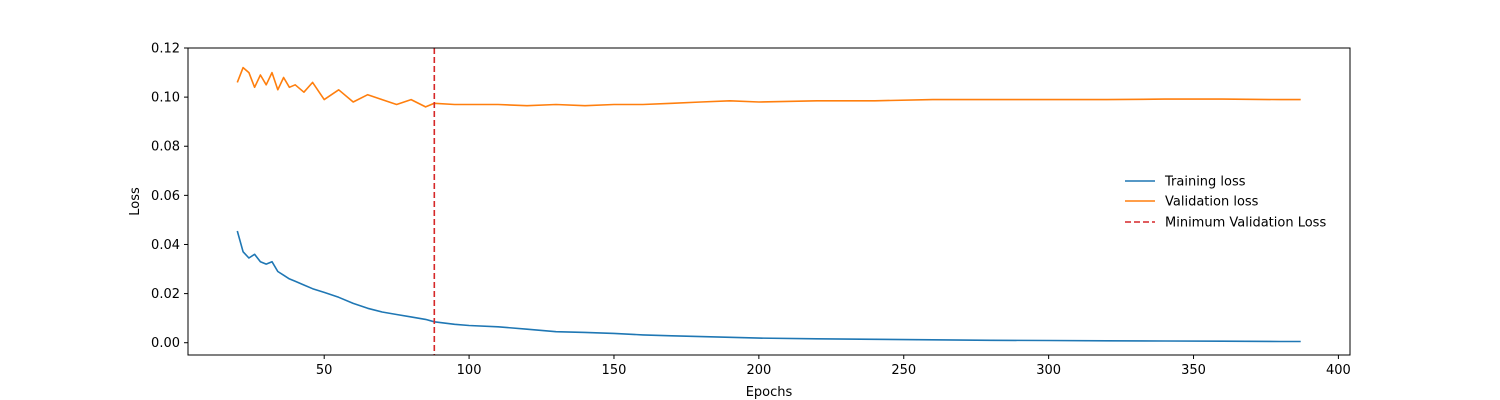 This screenshot has width=1500, height=400. Describe the element at coordinates (1205, 182) in the screenshot. I see `legend-label-training-loss: Training loss` at that location.